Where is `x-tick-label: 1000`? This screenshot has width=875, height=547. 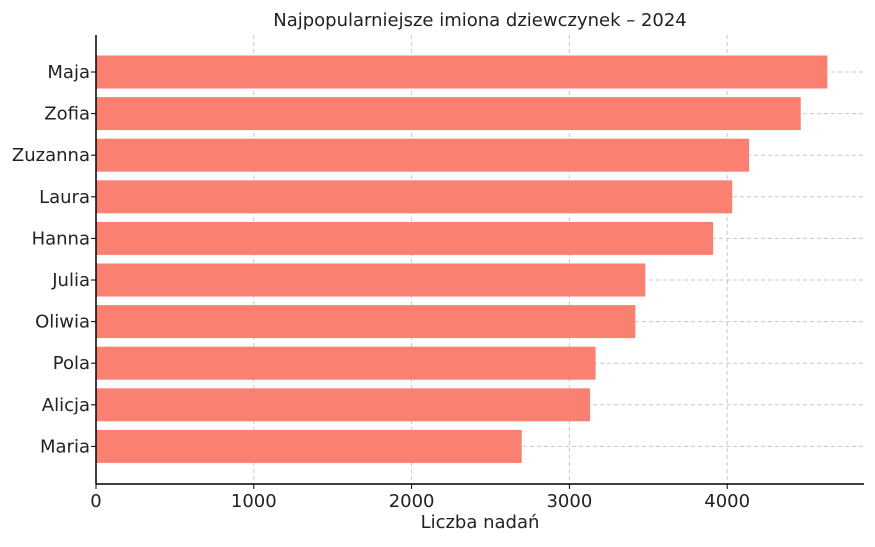 x-tick-label: 1000 is located at coordinates (254, 501).